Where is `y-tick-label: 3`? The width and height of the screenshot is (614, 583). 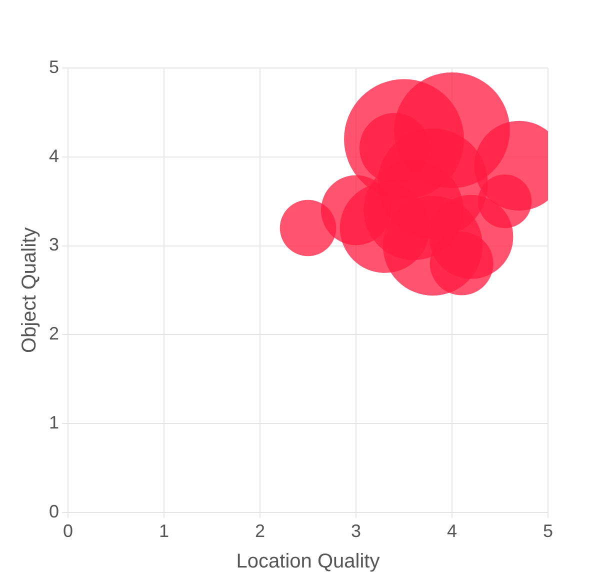 y-tick-label: 3 is located at coordinates (53, 244).